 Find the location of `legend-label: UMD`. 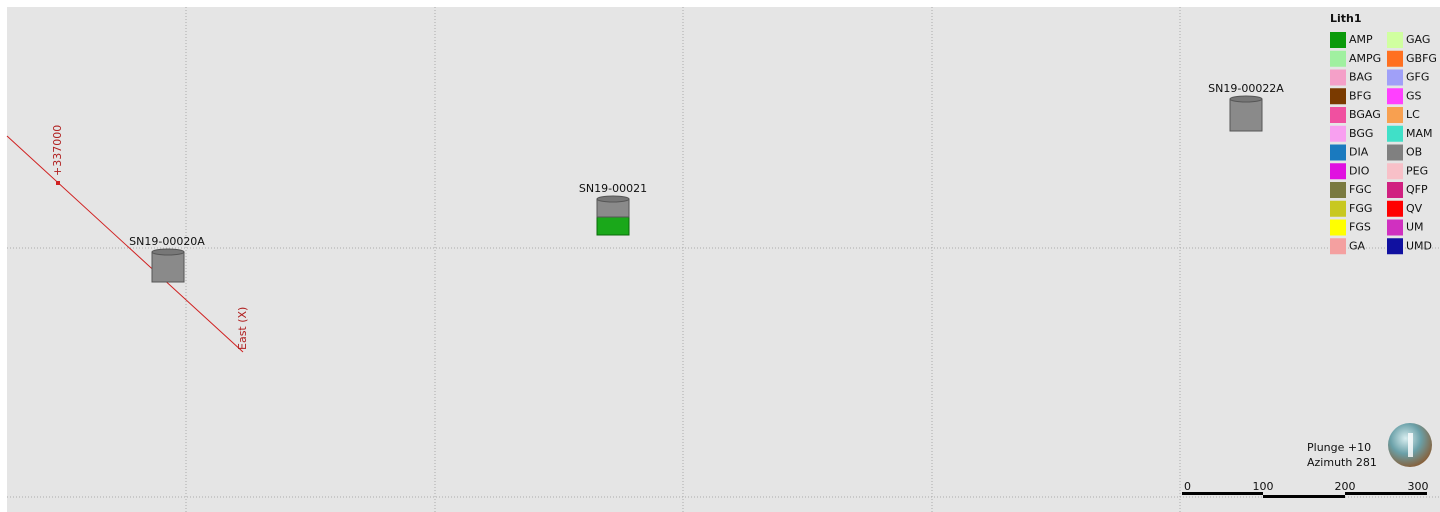

legend-label: UMD is located at coordinates (1419, 245).